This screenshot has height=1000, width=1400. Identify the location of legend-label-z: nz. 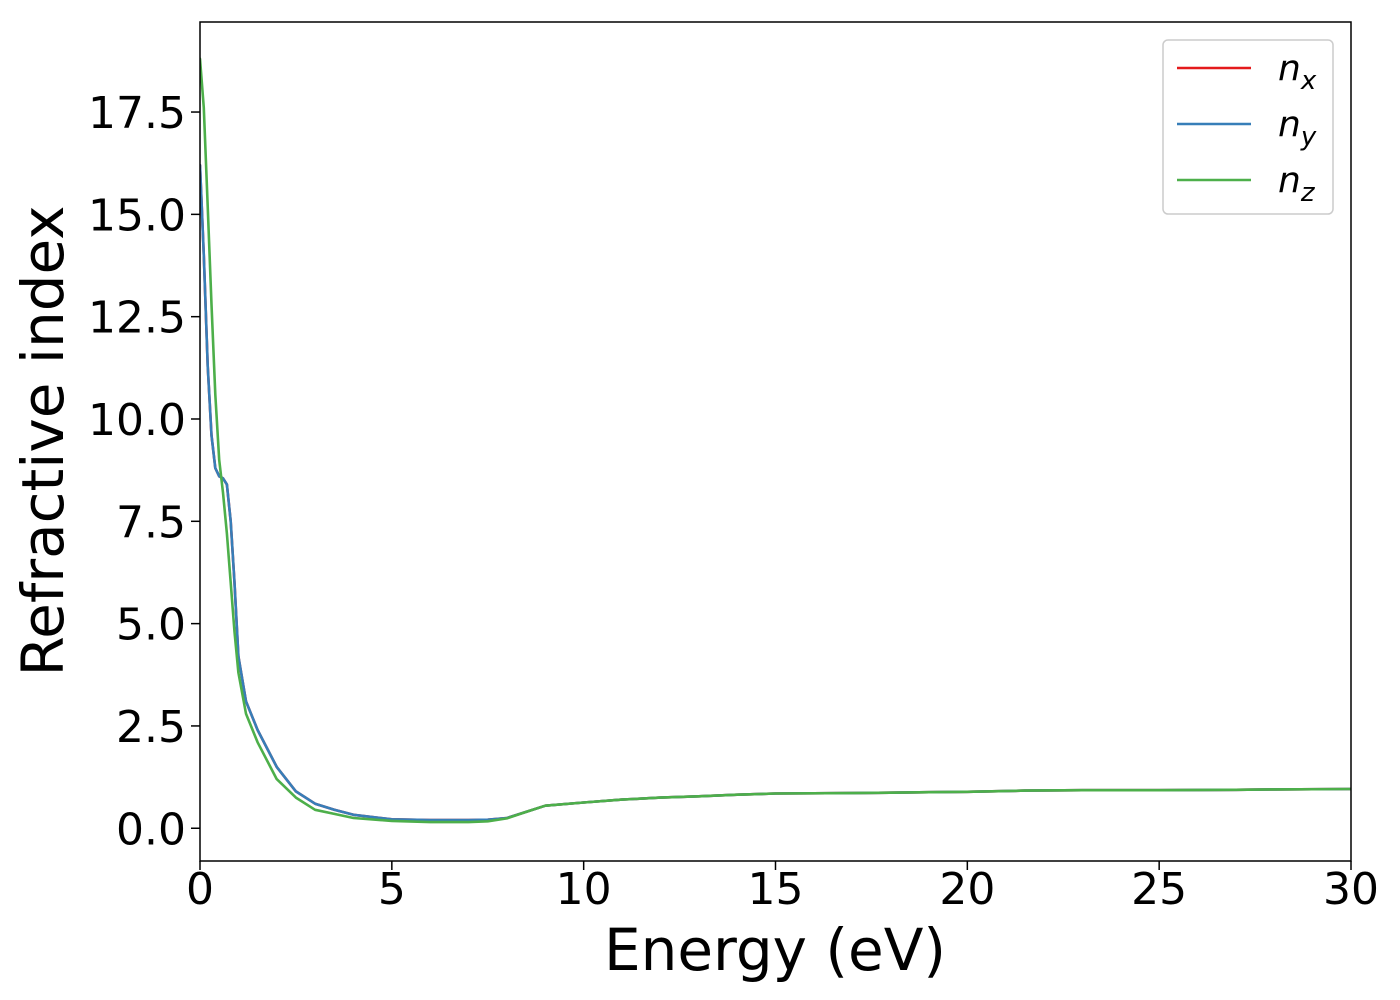
(1297, 184).